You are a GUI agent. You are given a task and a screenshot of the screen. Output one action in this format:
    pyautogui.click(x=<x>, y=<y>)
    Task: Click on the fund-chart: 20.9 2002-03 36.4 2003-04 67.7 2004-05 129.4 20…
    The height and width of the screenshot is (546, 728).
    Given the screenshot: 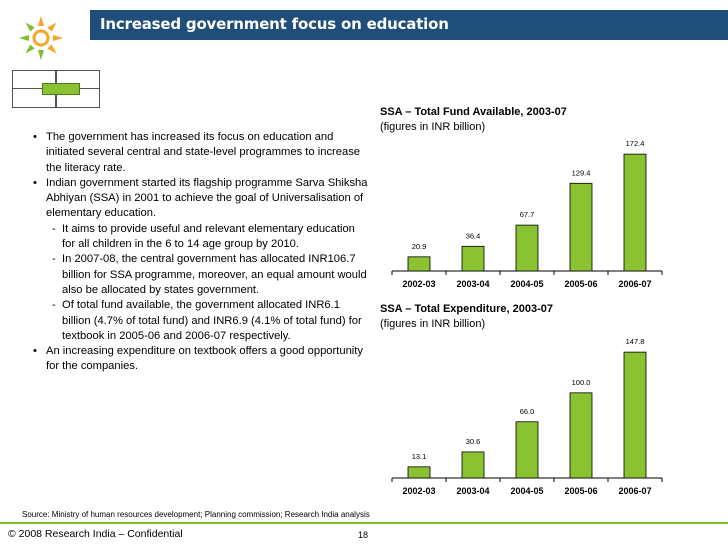 What is the action you would take?
    pyautogui.click(x=527, y=214)
    